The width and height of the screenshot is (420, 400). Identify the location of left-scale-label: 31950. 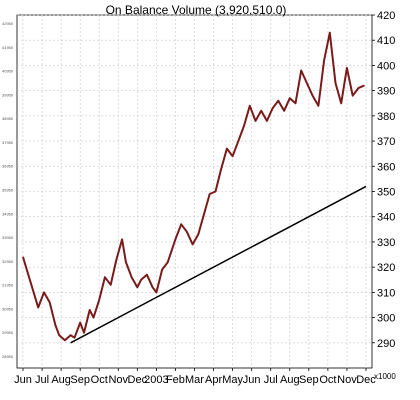
(8, 285).